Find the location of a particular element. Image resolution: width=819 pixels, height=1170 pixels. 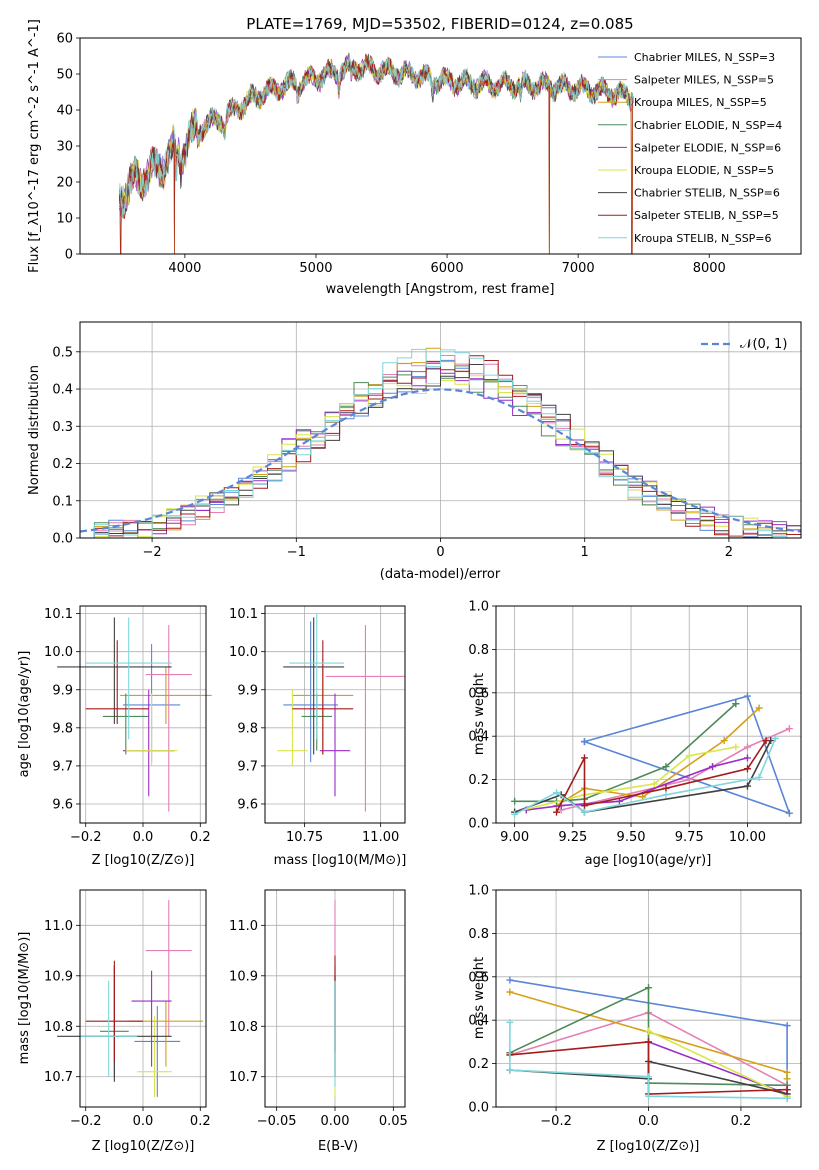

spectrum-ylabel: Flux [f_λ10^-17 erg cm^-2 s^-1 A^-1] is located at coordinates (34, 146).